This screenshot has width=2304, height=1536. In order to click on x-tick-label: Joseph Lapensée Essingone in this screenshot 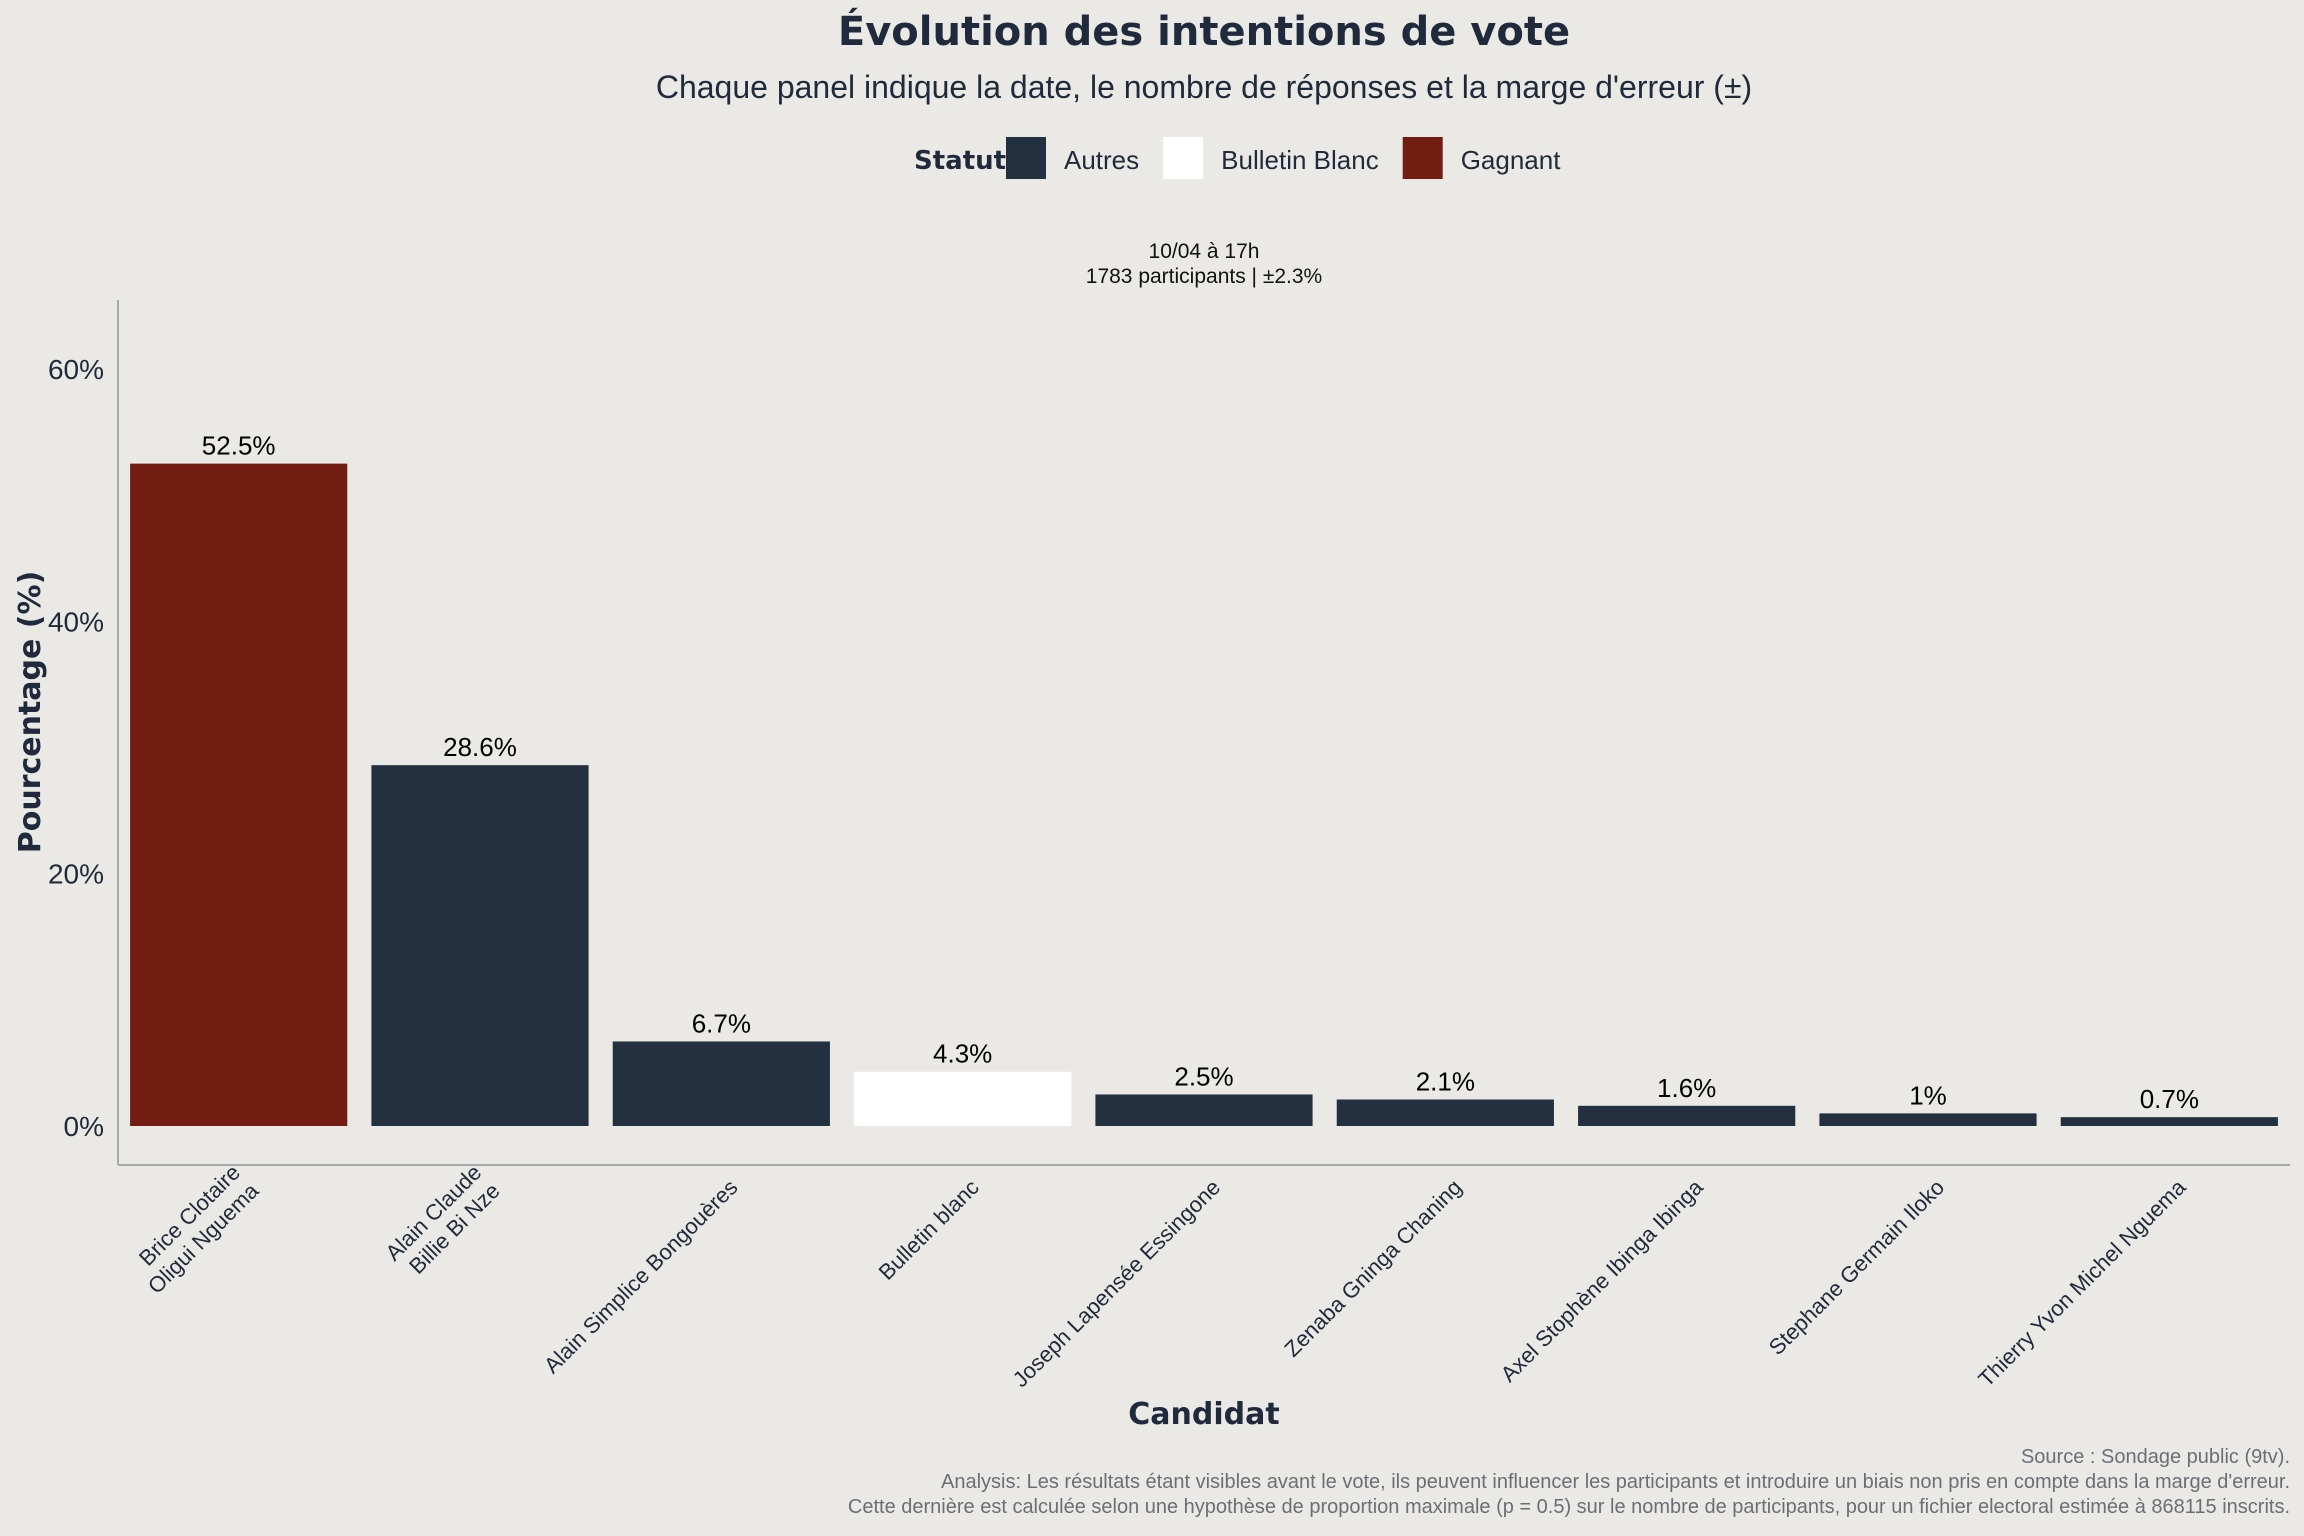, I will do `click(1116, 1283)`.